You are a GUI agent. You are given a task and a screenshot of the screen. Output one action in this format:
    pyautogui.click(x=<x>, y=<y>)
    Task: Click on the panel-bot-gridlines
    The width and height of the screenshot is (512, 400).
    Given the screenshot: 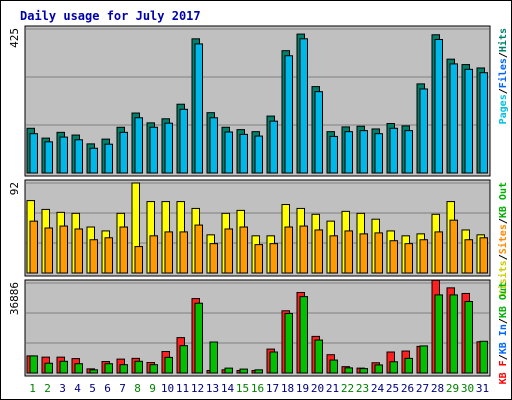 What is the action you would take?
    pyautogui.click(x=257, y=313)
    